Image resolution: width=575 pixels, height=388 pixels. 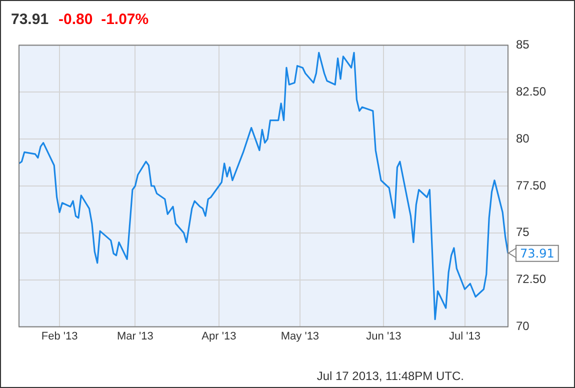 I want to click on annotation: 73.91, so click(x=537, y=253).